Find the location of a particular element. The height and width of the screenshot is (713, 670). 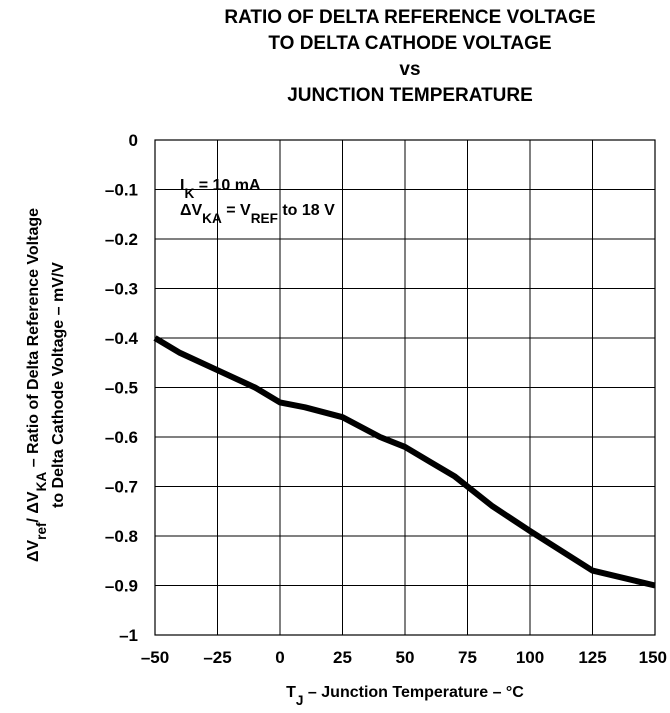

y-tick-label: –0.5 is located at coordinates (121, 388).